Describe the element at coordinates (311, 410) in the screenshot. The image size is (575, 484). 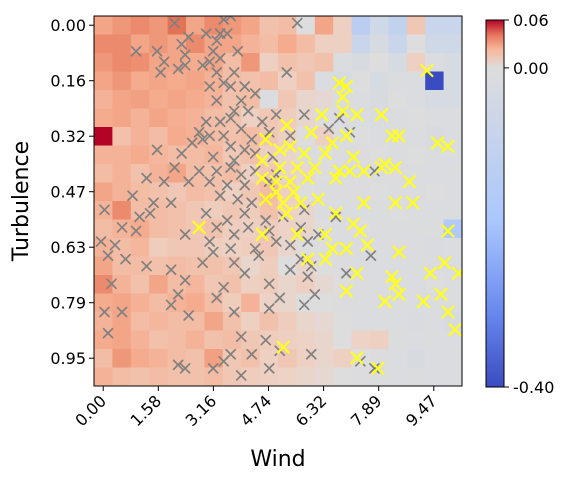
I see `x-tick-label: 6.32` at that location.